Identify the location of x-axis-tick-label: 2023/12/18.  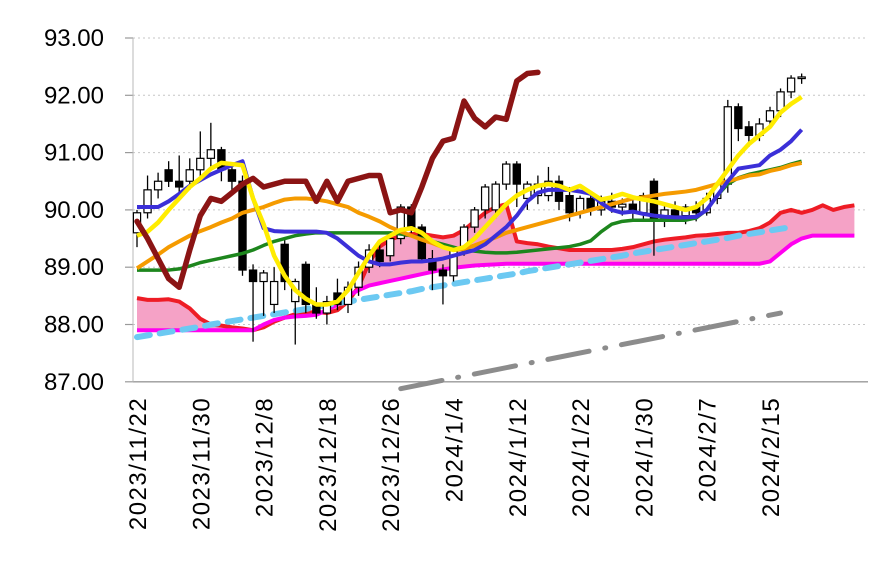
(328, 464).